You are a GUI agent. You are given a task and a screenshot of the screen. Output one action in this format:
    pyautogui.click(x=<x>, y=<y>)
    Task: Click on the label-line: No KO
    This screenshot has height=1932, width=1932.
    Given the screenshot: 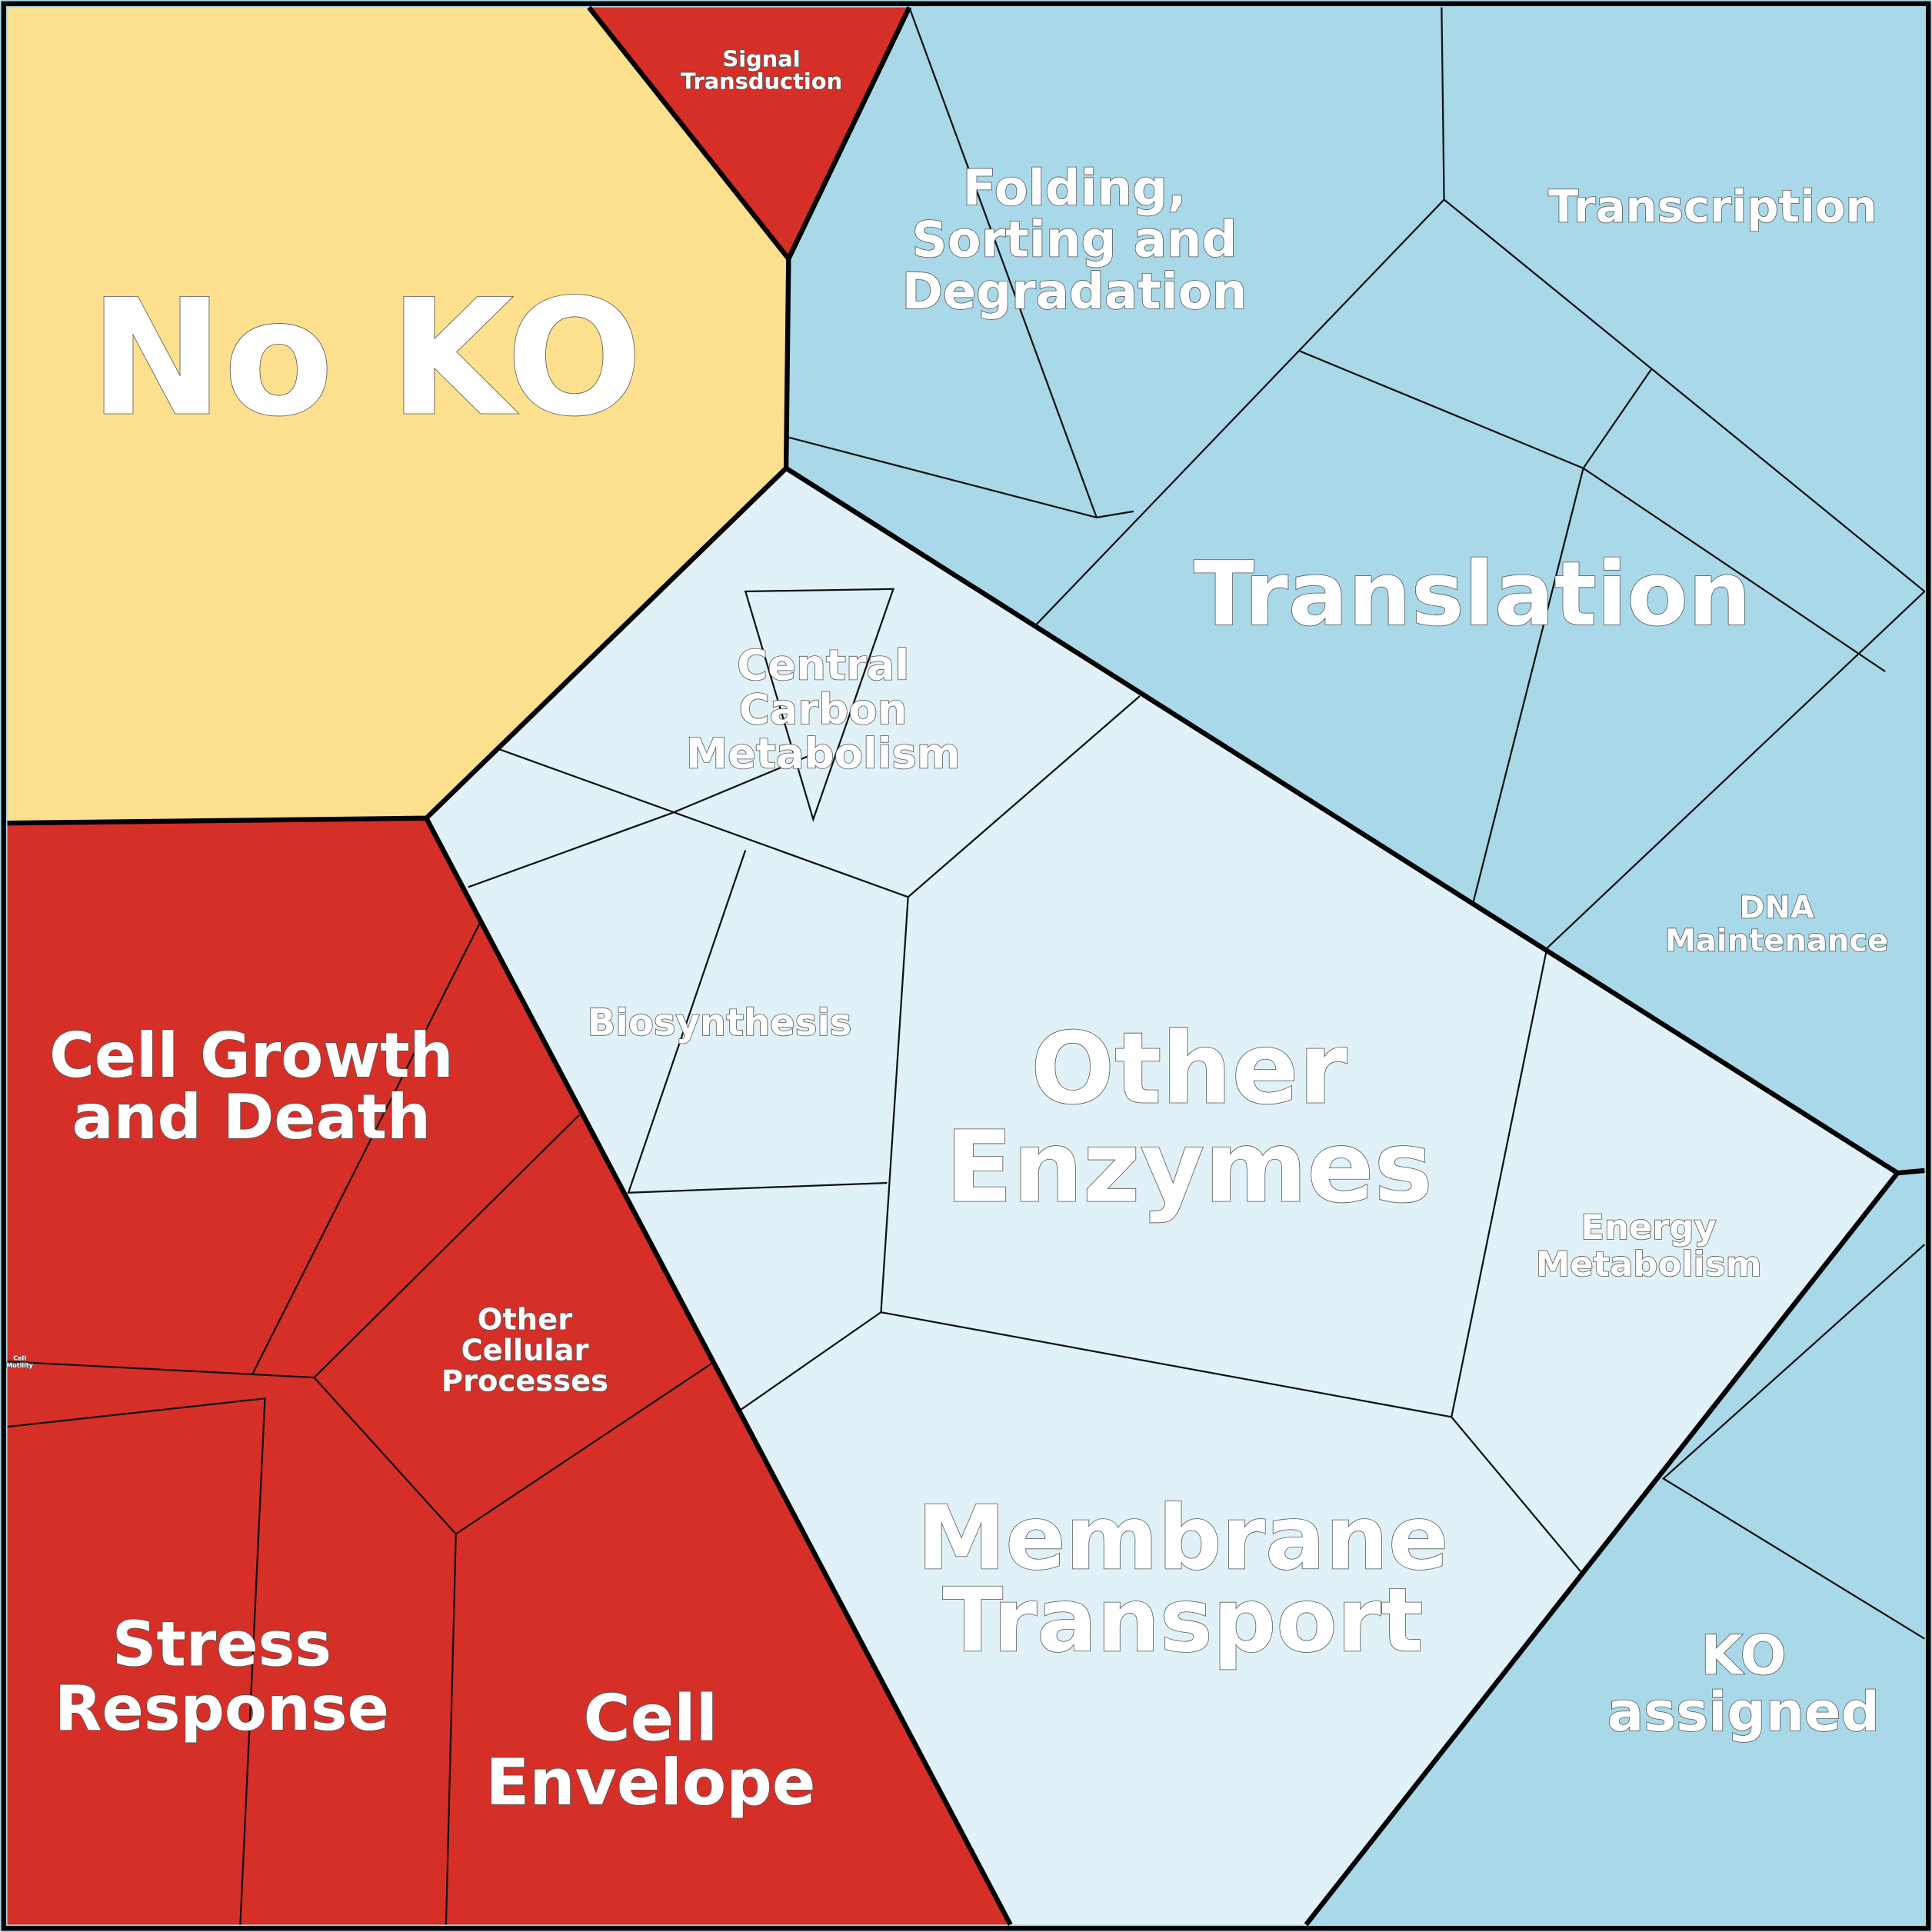 What is the action you would take?
    pyautogui.click(x=365, y=359)
    